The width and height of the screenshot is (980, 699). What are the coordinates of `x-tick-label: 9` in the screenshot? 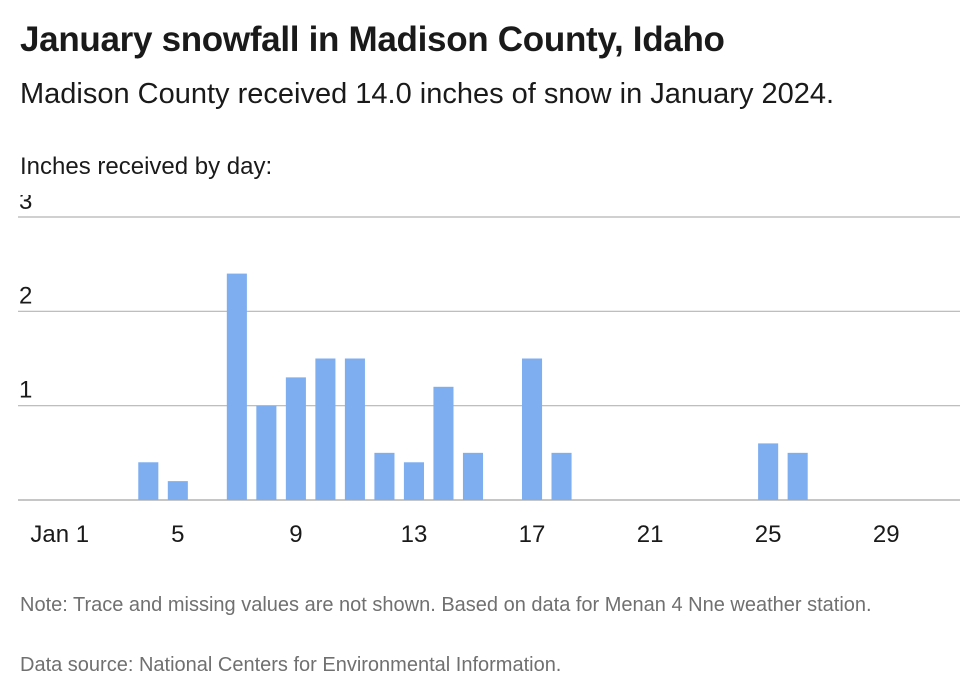 It's located at (295, 534).